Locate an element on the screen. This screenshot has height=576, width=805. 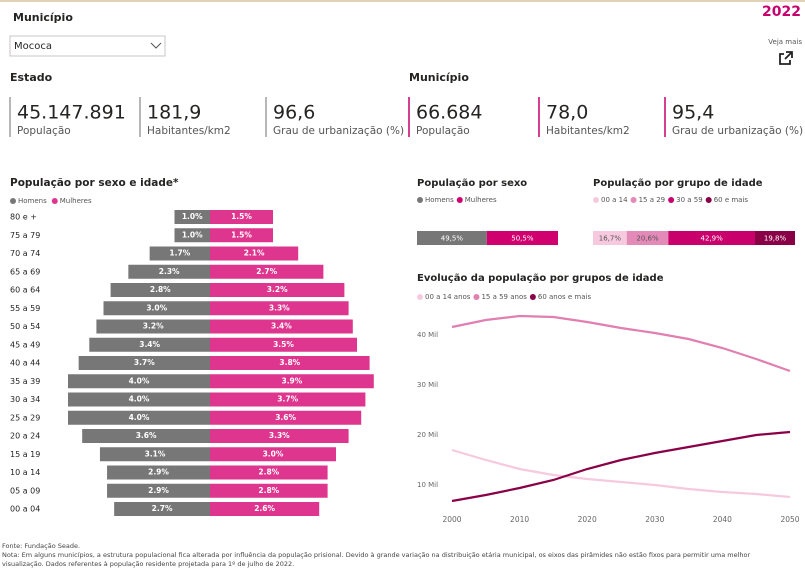
bar-label: 2.6% is located at coordinates (264, 508).